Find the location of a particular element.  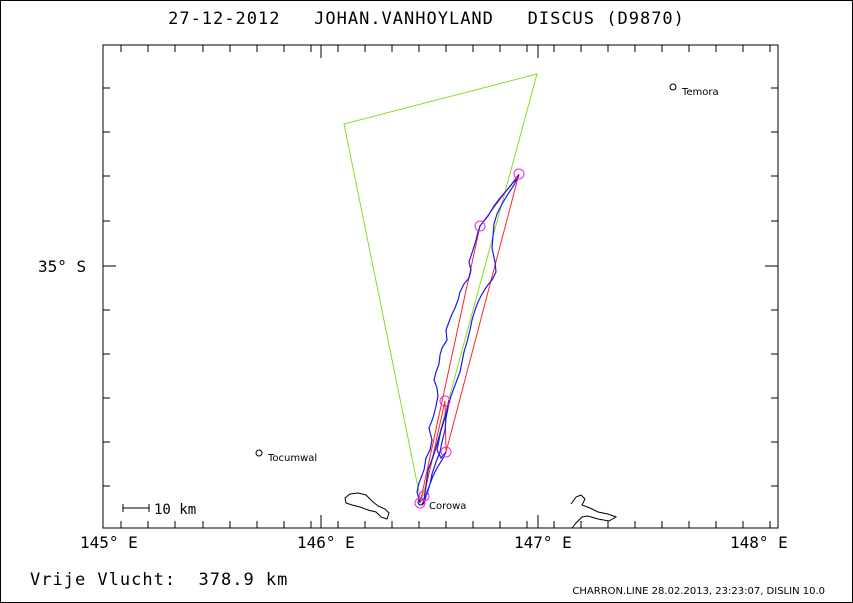

turnpoint-finish is located at coordinates (424, 496).